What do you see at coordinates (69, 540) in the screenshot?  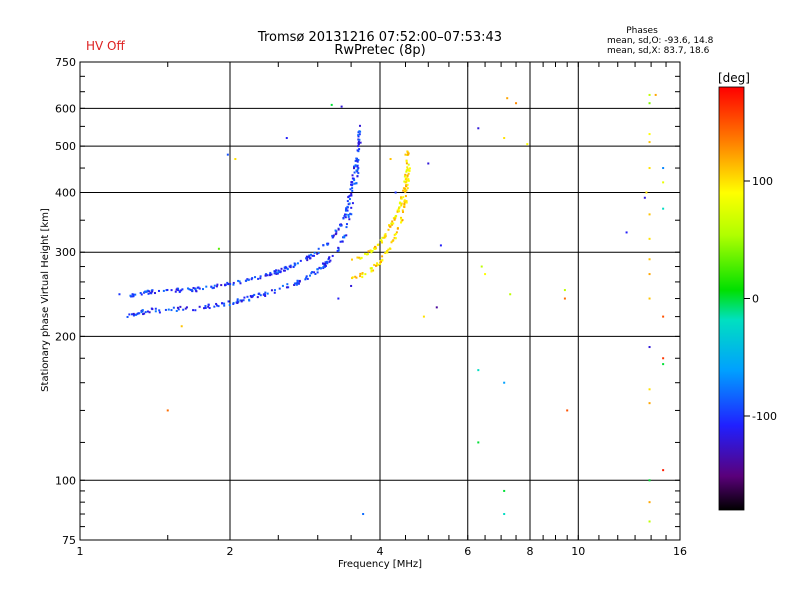 I see `y-tick-label: 75` at bounding box center [69, 540].